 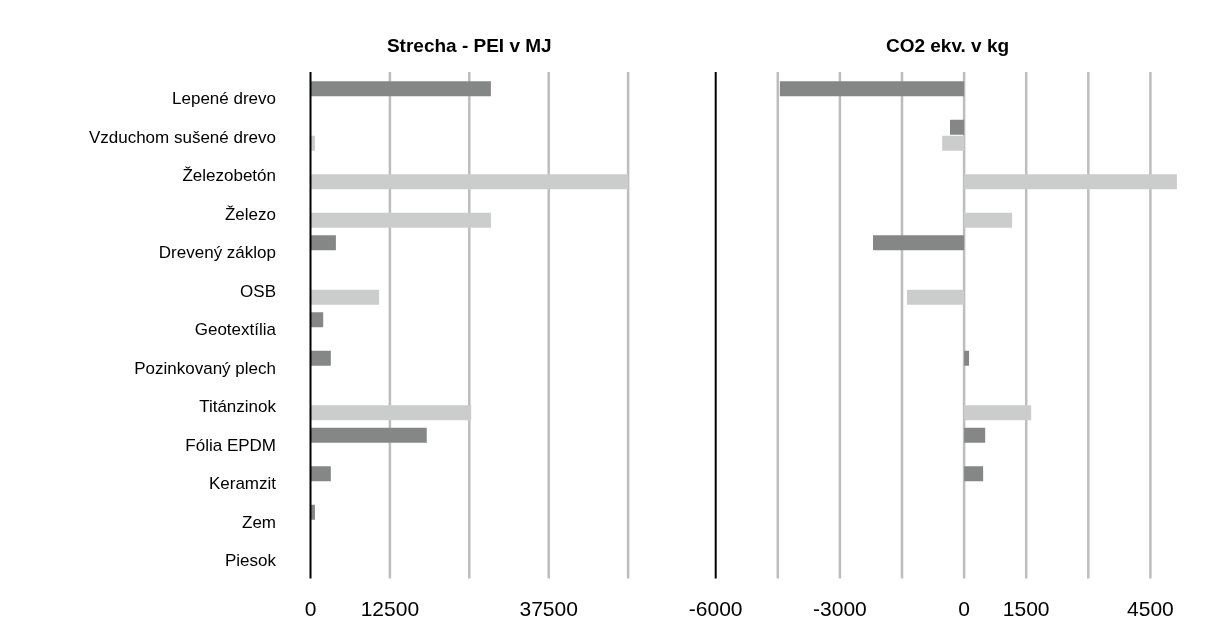 What do you see at coordinates (258, 291) in the screenshot?
I see `y-tick-label: OSB` at bounding box center [258, 291].